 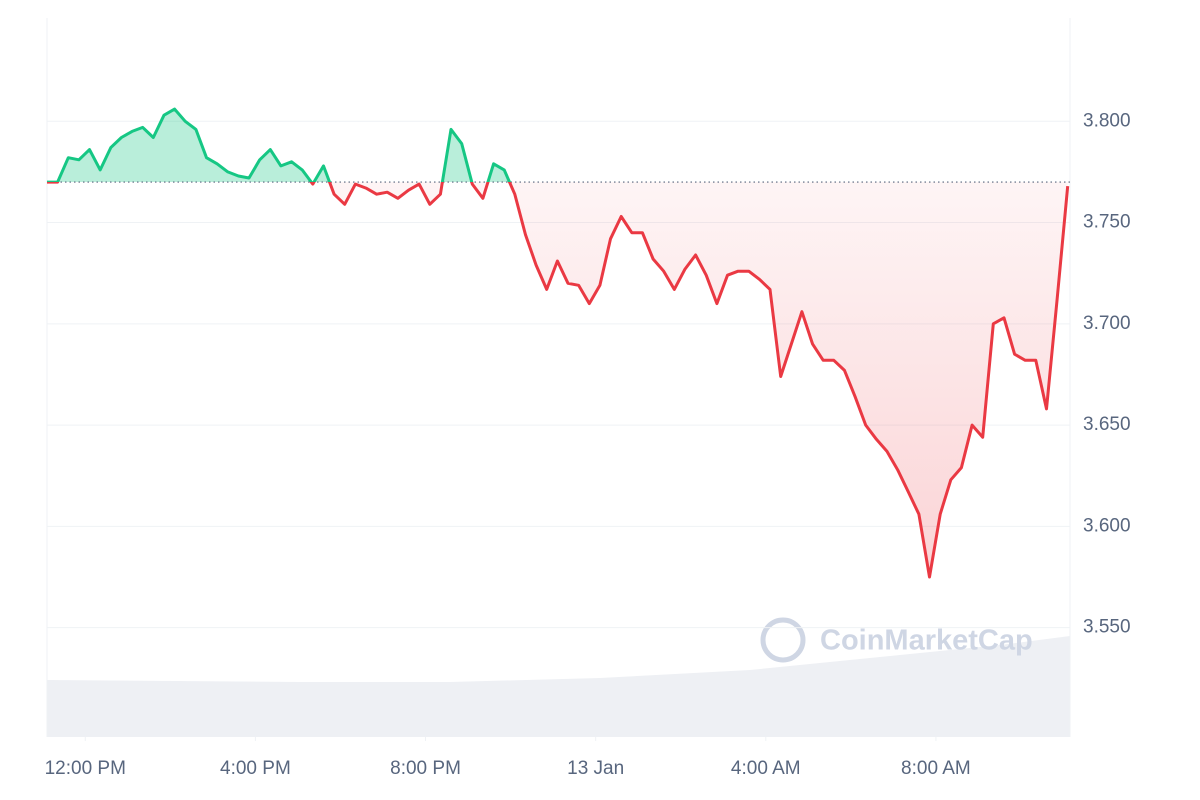 What do you see at coordinates (255, 768) in the screenshot?
I see `x-tick-label: 4:00 PM` at bounding box center [255, 768].